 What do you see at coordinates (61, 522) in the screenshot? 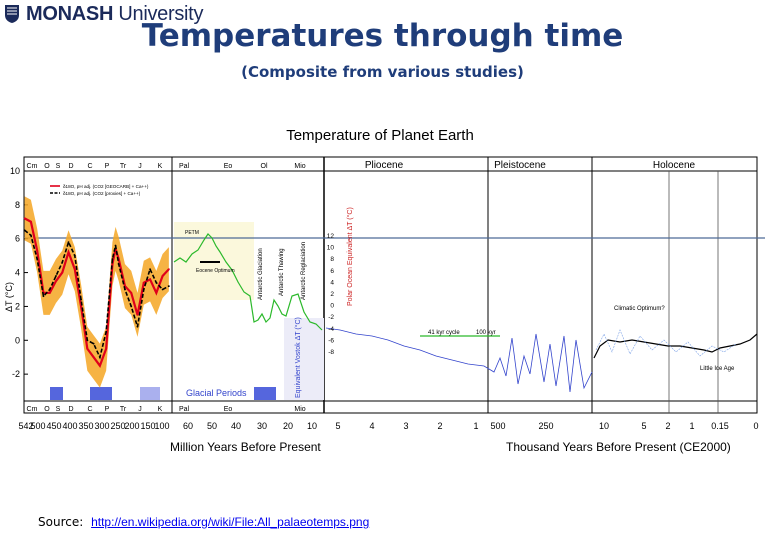
I see `source-label: Source:` at bounding box center [61, 522].